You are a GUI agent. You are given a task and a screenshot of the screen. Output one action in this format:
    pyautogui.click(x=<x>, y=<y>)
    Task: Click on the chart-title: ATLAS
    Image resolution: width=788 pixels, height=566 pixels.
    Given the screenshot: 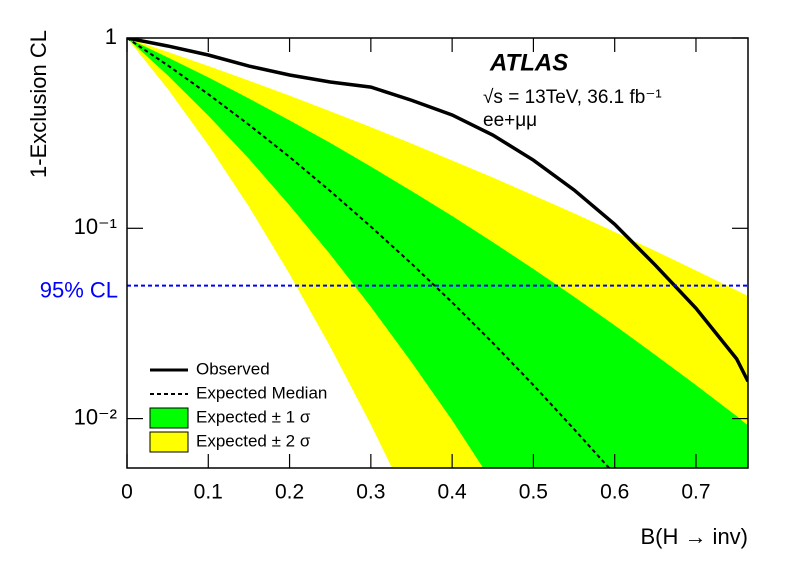 What is the action you would take?
    pyautogui.click(x=528, y=62)
    